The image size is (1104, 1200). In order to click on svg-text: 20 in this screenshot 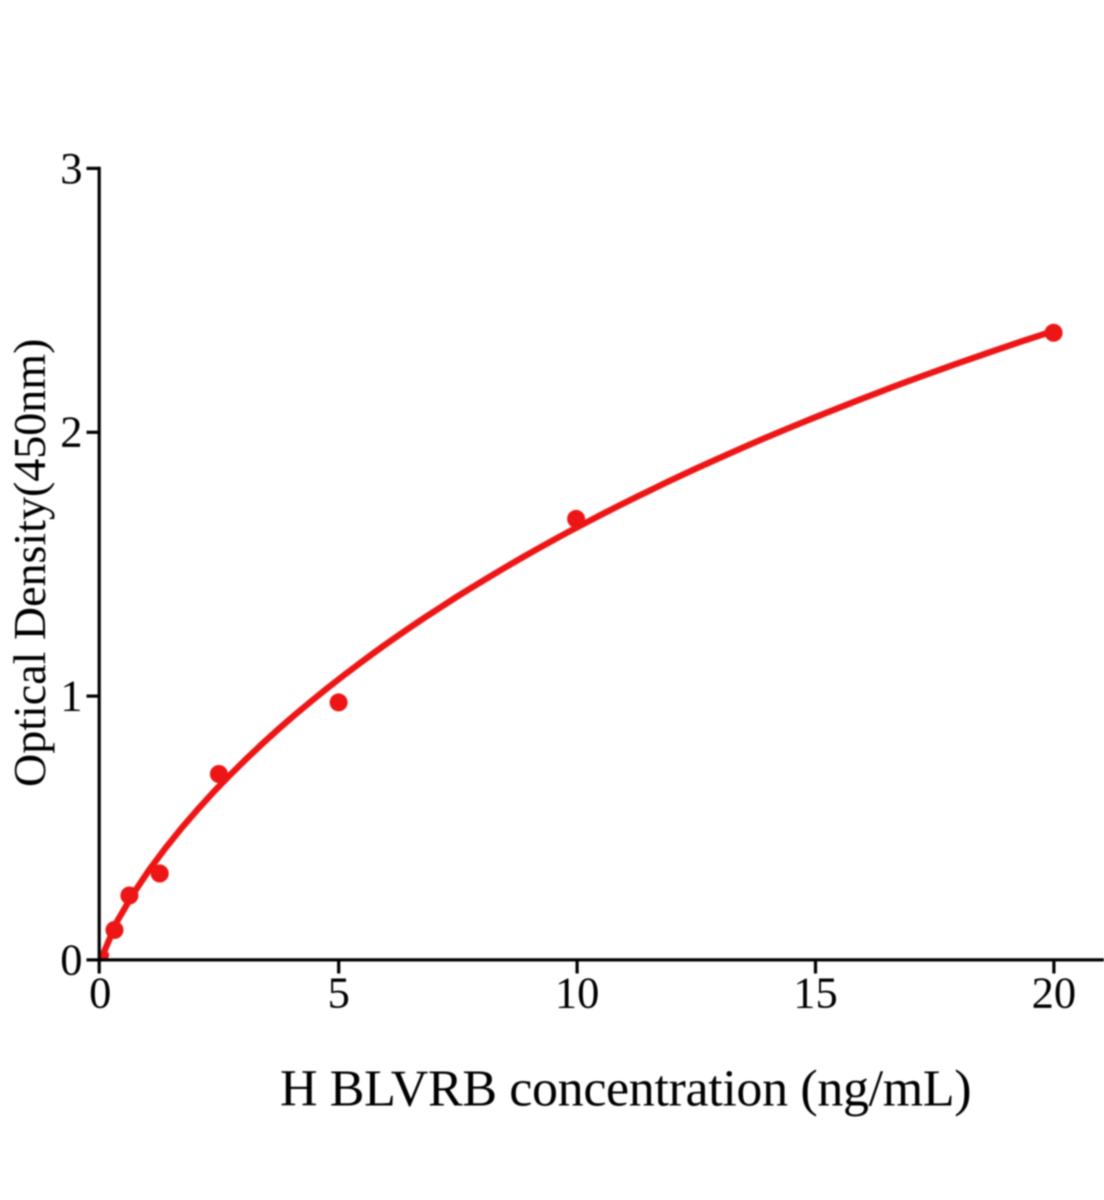, I will do `click(1054, 993)`.